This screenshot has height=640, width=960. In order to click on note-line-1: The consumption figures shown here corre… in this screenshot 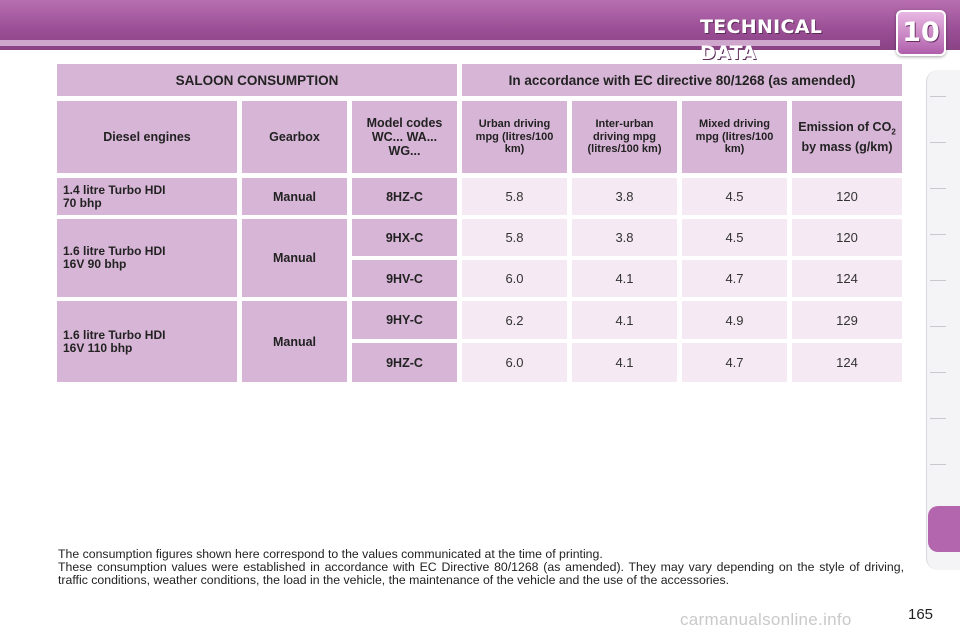, I will do `click(330, 554)`.